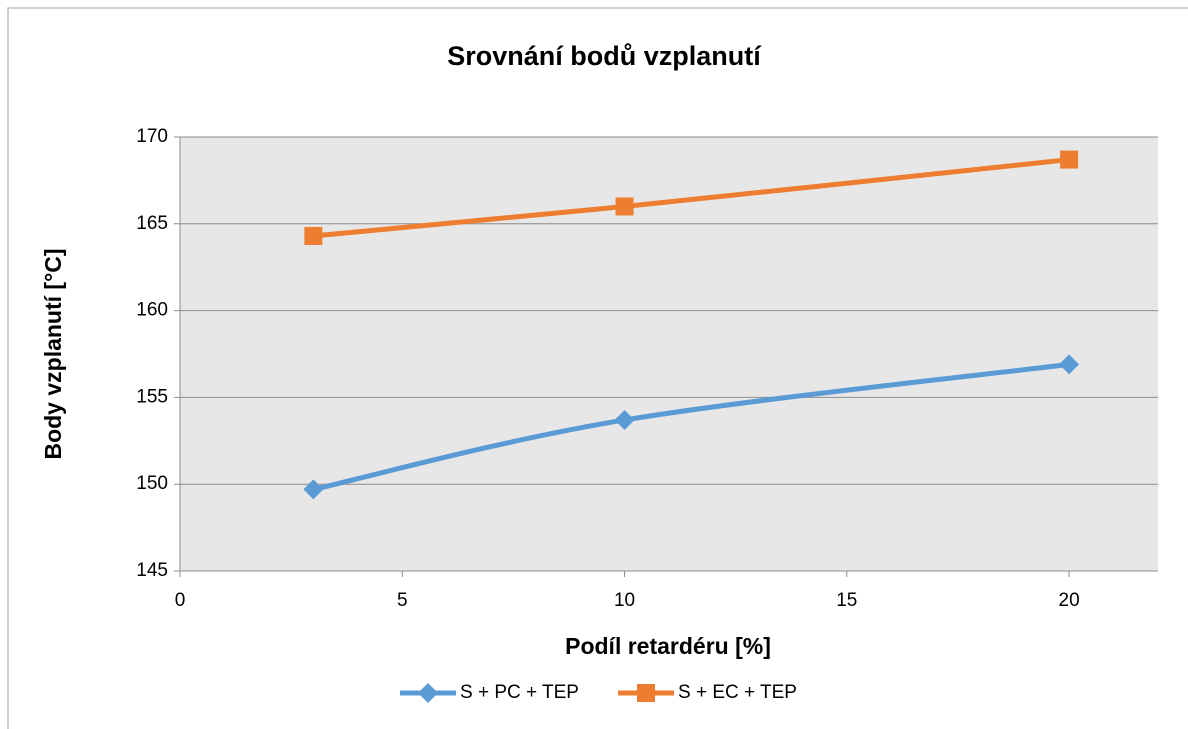 This screenshot has width=1188, height=729. I want to click on y-tick-label: 165, so click(152, 223).